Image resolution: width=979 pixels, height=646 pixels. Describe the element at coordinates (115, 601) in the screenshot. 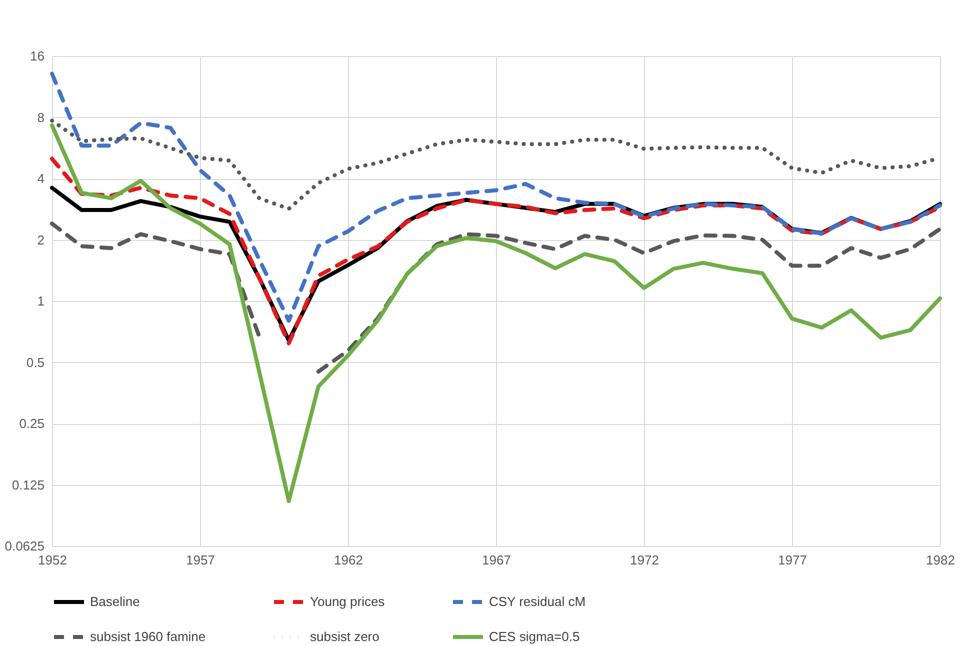

I see `legend-label: Baseline` at that location.